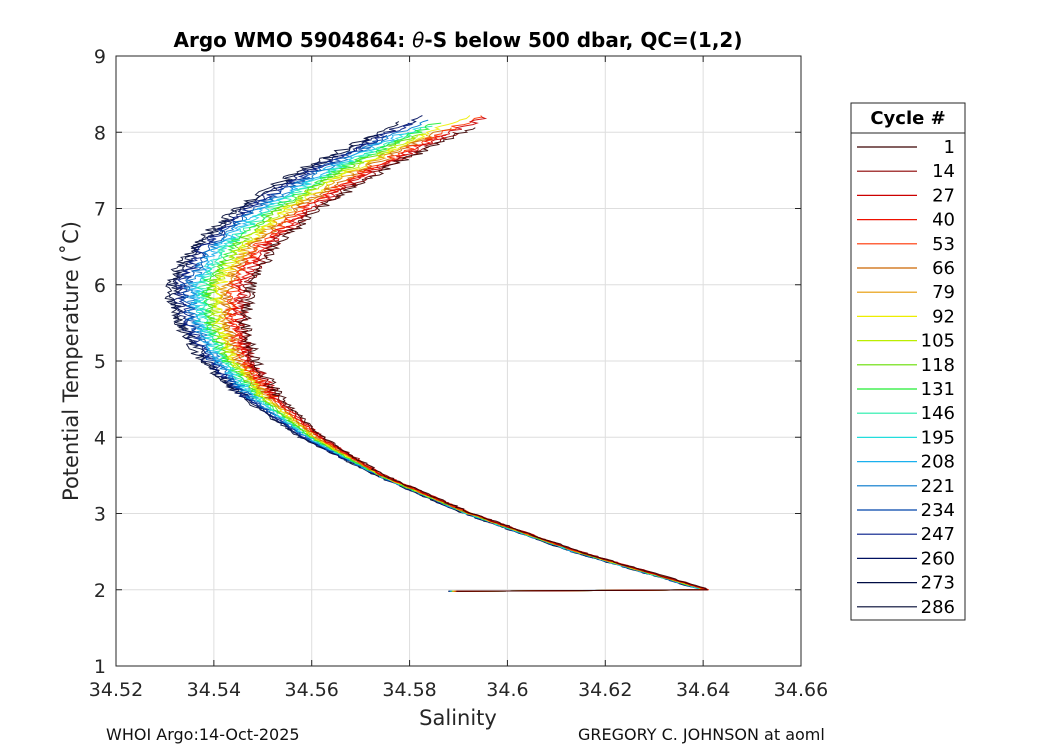 The height and width of the screenshot is (750, 1050). I want to click on y-tick-label: 2, so click(100, 591).